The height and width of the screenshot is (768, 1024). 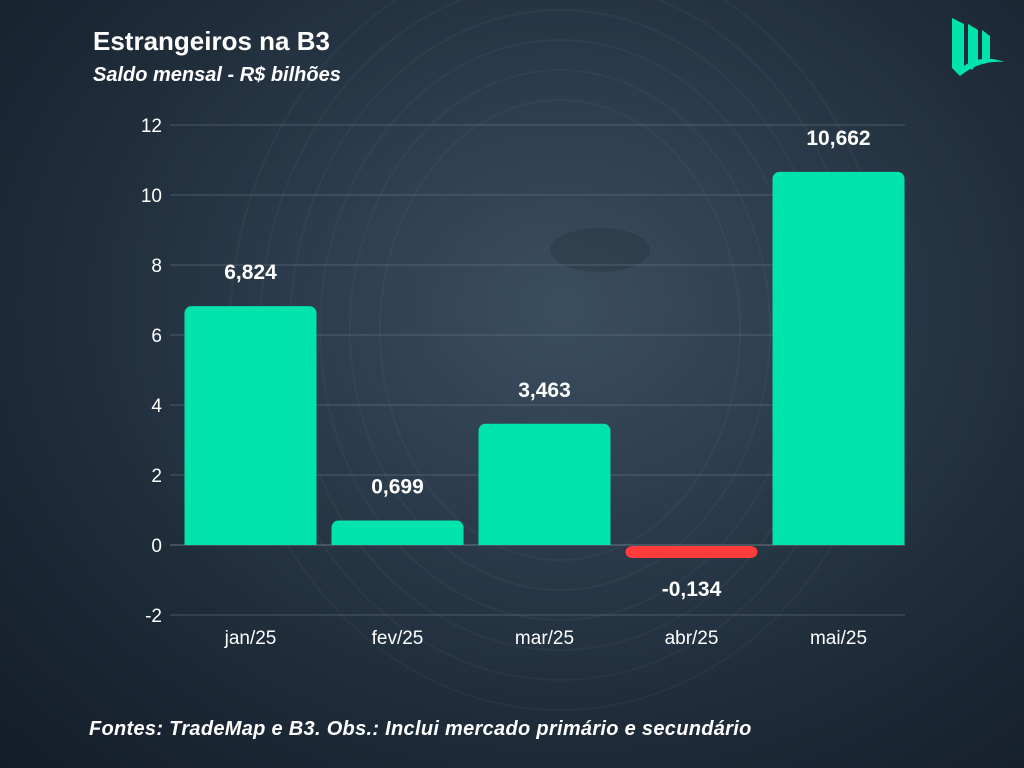 What do you see at coordinates (156, 546) in the screenshot?
I see `y-tick-label: 0` at bounding box center [156, 546].